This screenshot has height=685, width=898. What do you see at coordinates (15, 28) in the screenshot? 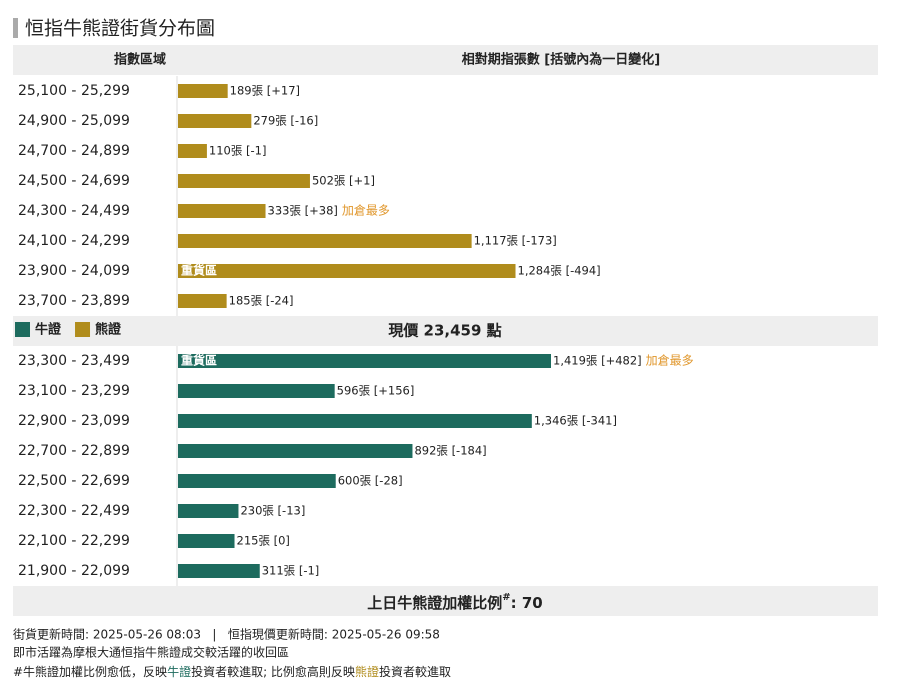
I see `title-marker` at bounding box center [15, 28].